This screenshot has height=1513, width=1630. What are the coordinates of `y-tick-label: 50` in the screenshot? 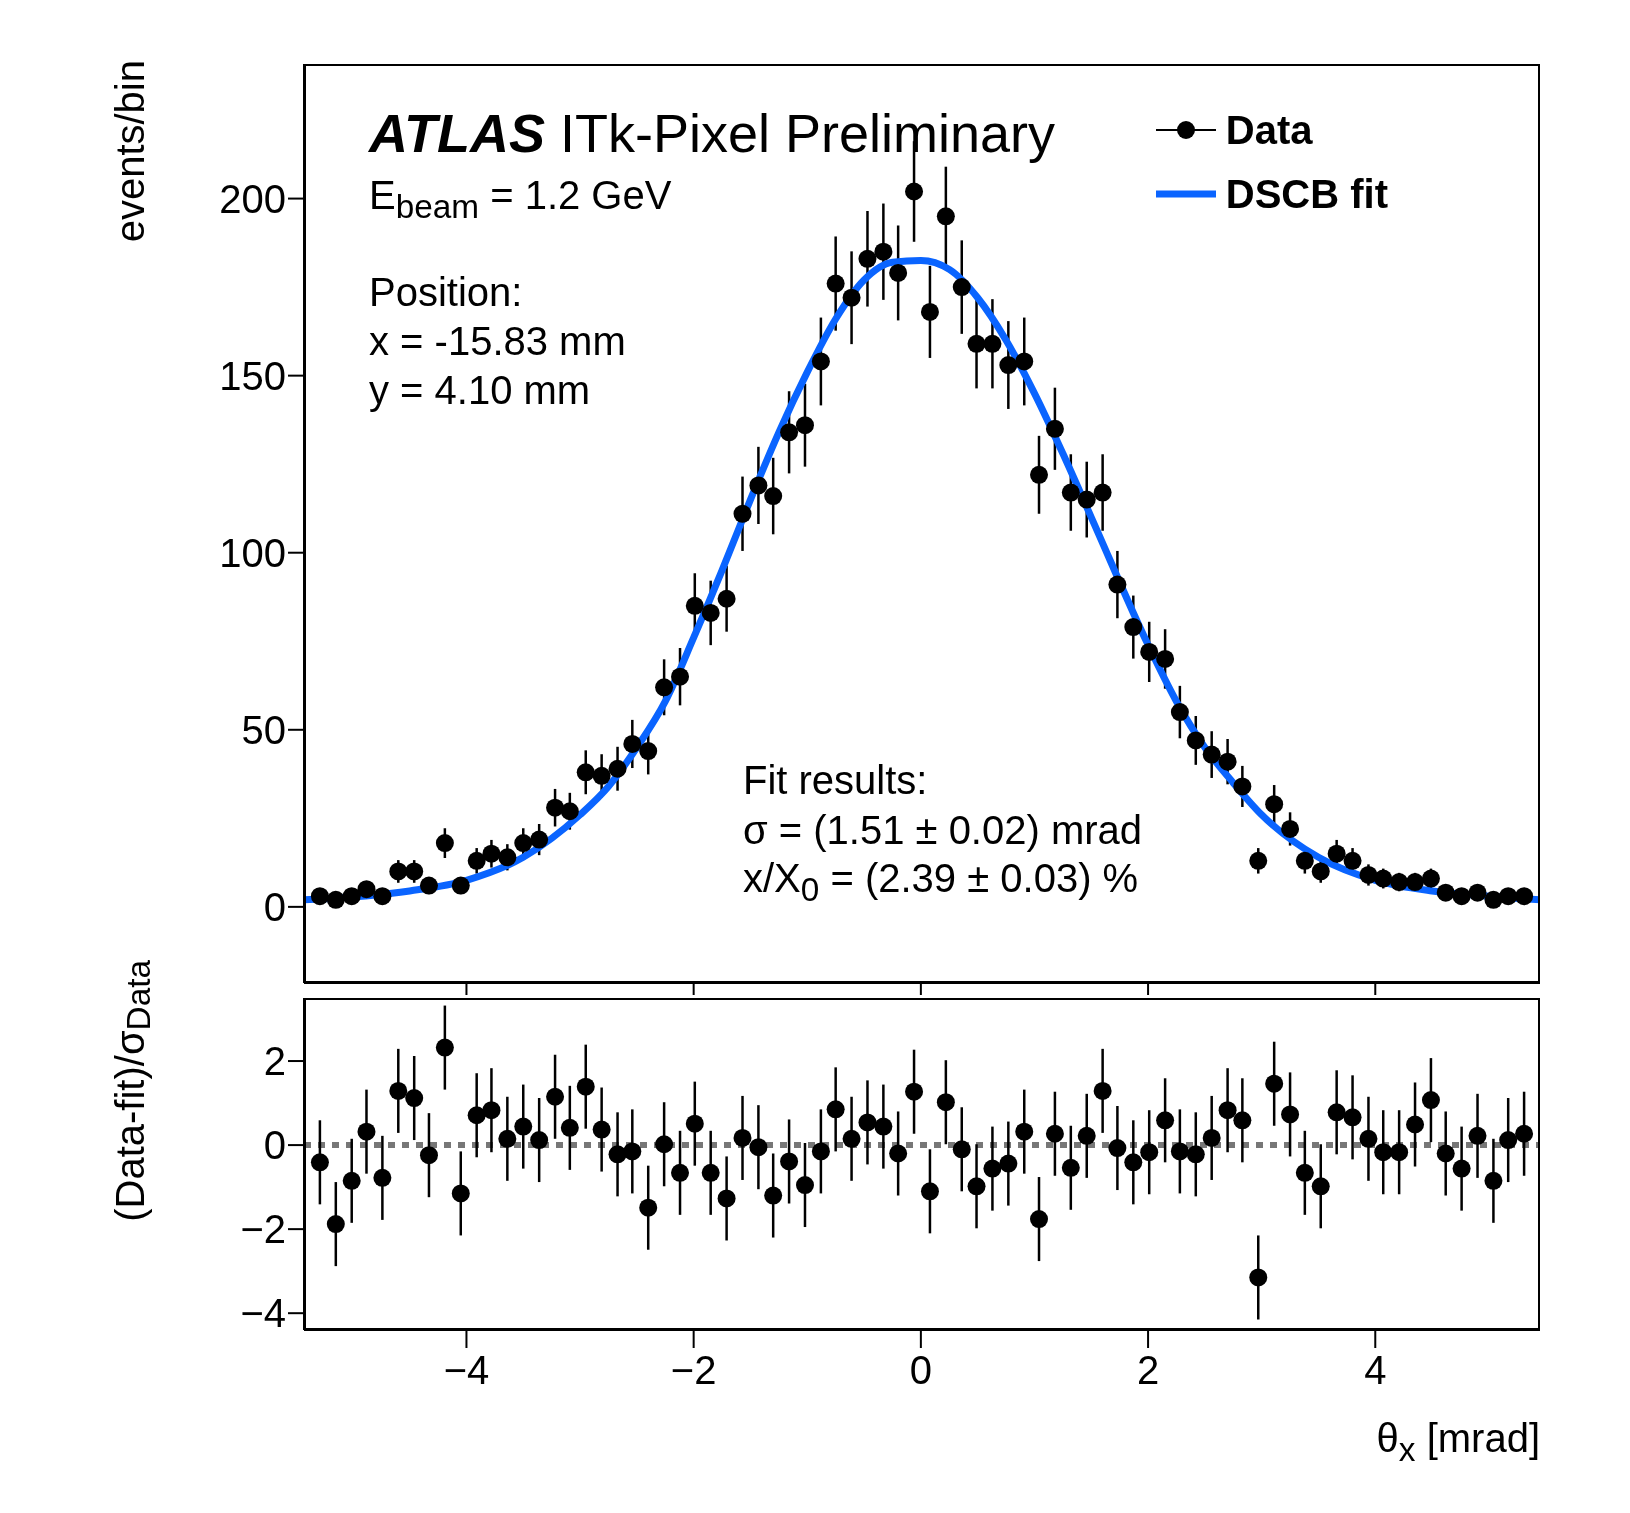 It's located at (263, 729).